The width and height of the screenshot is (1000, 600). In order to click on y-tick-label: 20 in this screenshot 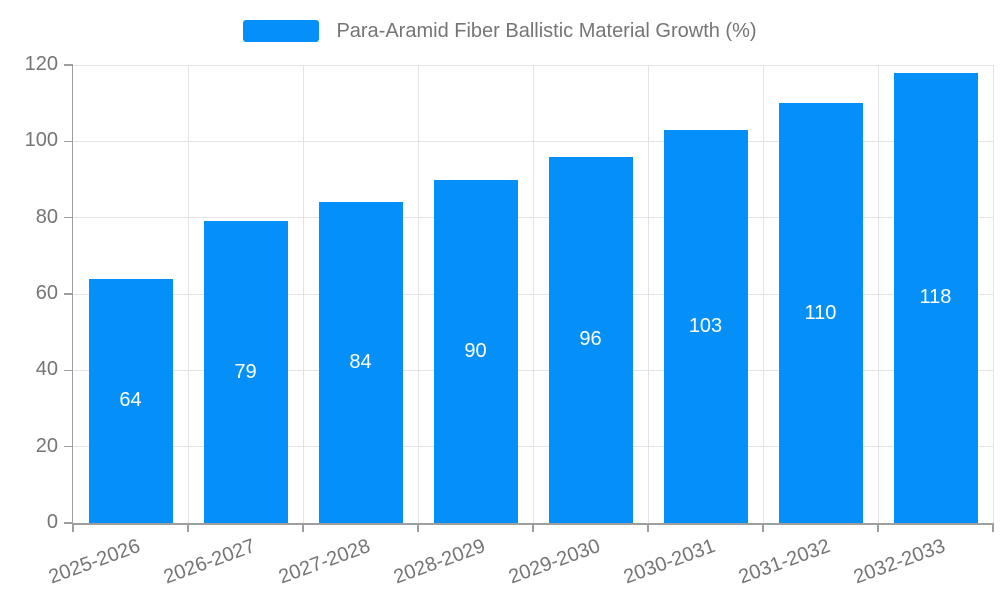, I will do `click(46, 445)`.